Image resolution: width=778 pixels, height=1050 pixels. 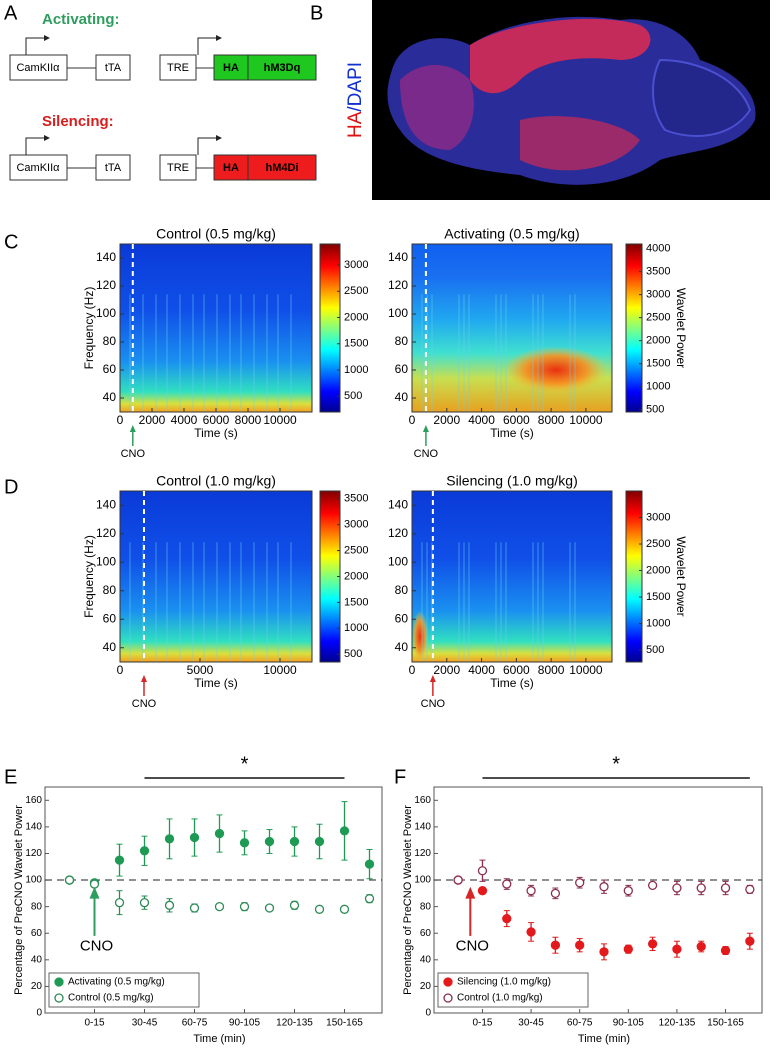 I want to click on gene-label: tTA, so click(x=113, y=68).